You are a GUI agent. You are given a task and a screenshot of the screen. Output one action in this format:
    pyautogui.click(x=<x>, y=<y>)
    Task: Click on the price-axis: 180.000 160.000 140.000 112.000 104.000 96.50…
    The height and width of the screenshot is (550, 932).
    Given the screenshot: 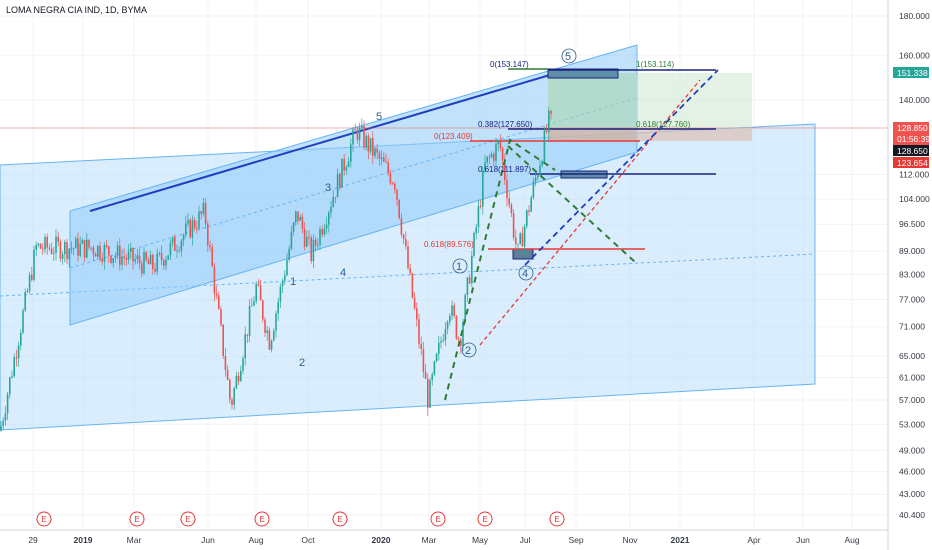 What is the action you would take?
    pyautogui.click(x=914, y=265)
    